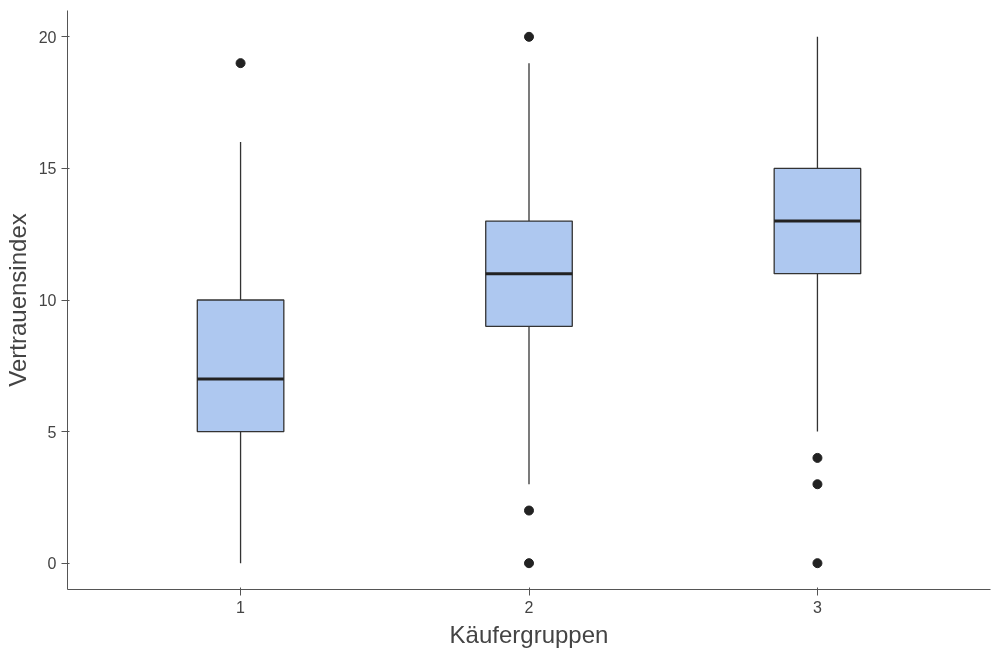 This screenshot has height=657, width=1007. Describe the element at coordinates (52, 564) in the screenshot. I see `y-tick-label: 0` at that location.